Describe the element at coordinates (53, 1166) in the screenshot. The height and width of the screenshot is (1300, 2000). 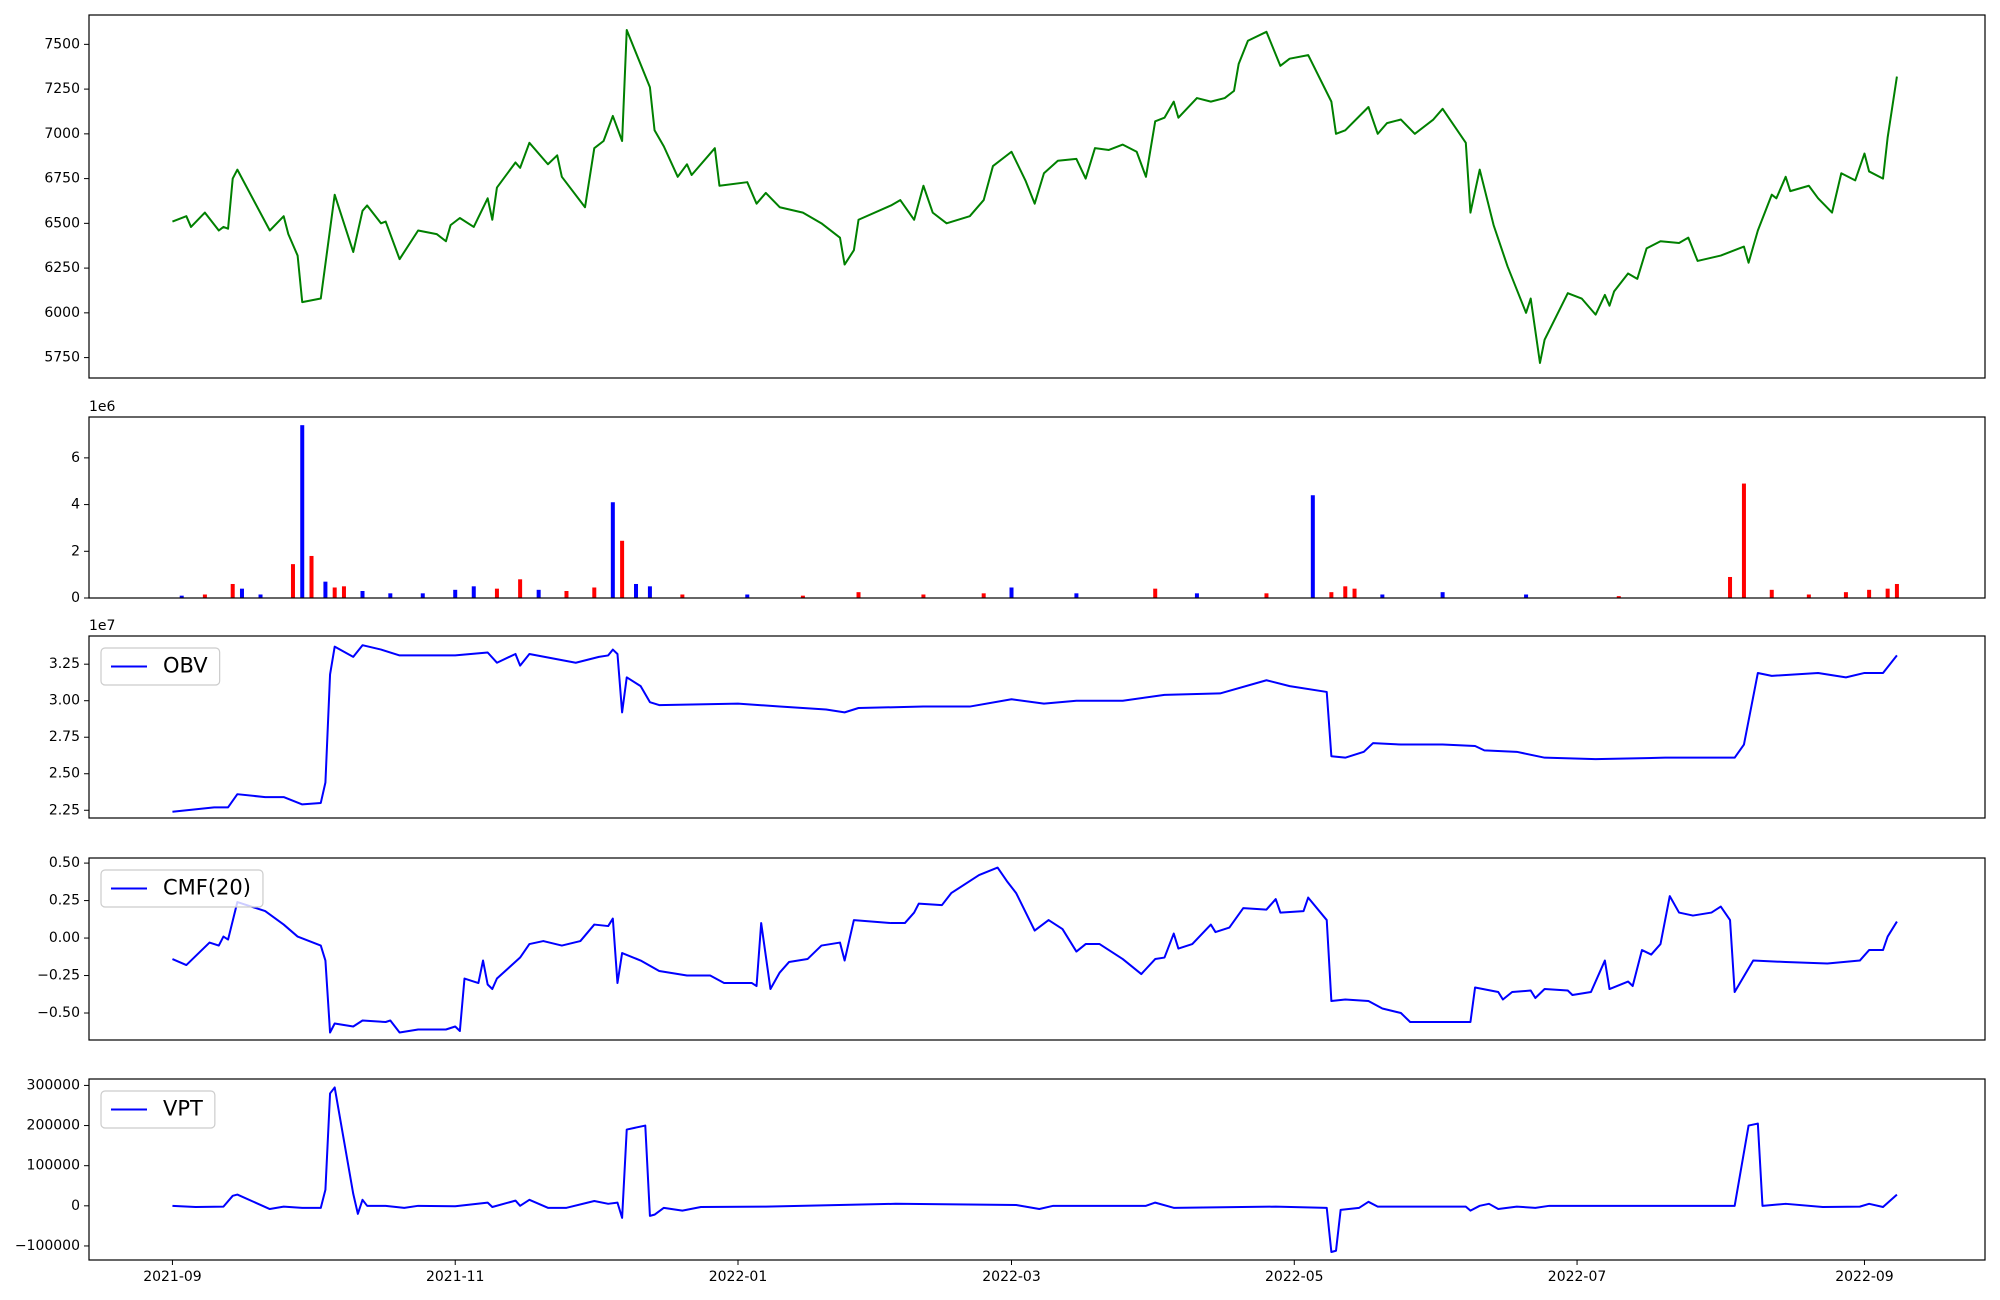
I see `y-tick-label: 100000` at that location.